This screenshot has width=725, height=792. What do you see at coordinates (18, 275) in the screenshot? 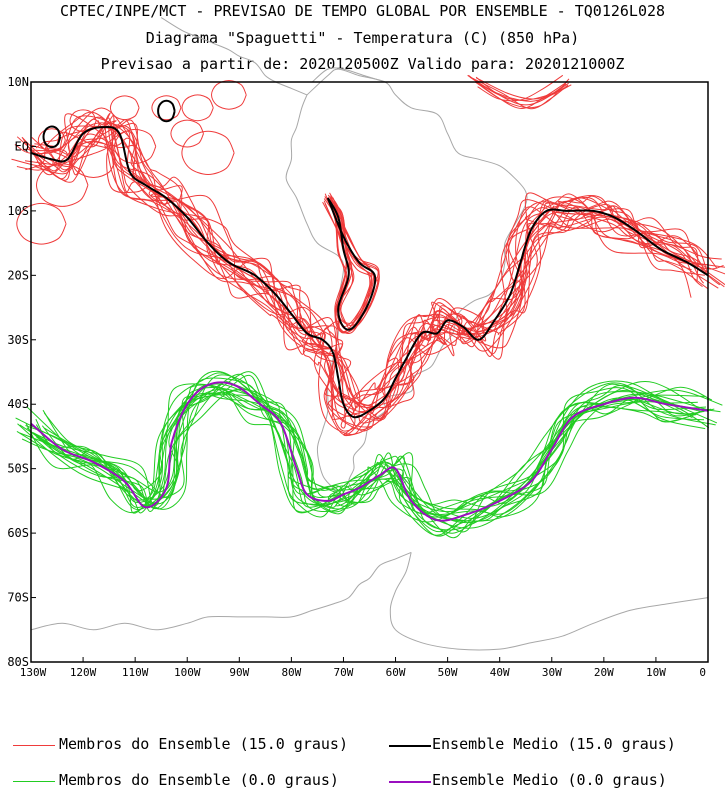
I see `lat-label: 20S` at bounding box center [18, 275].